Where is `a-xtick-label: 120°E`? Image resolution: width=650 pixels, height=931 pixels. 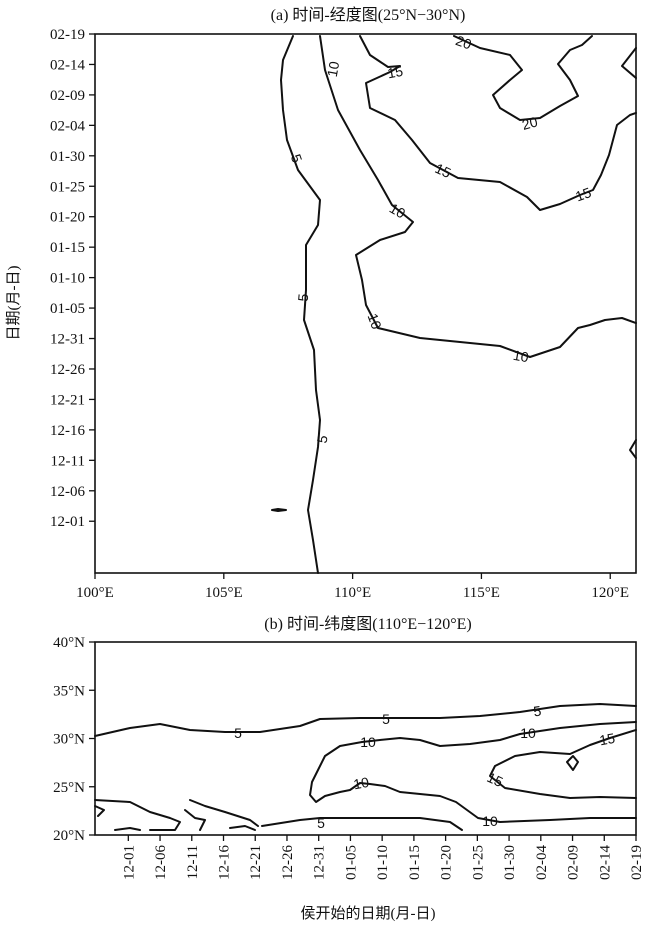
a-xtick-label: 120°E is located at coordinates (610, 593).